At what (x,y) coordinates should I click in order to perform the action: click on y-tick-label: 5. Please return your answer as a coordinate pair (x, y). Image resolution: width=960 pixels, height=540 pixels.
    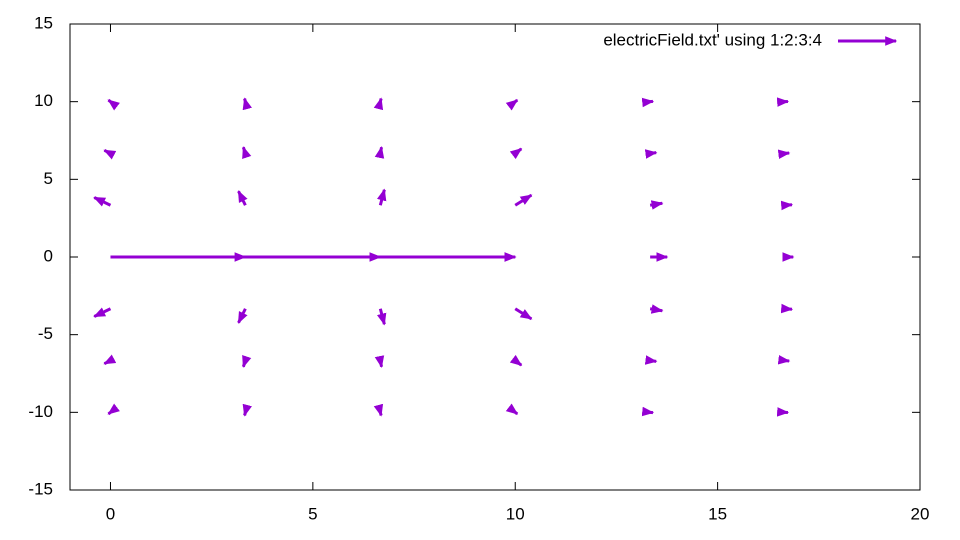
    Looking at the image, I should click on (48, 178).